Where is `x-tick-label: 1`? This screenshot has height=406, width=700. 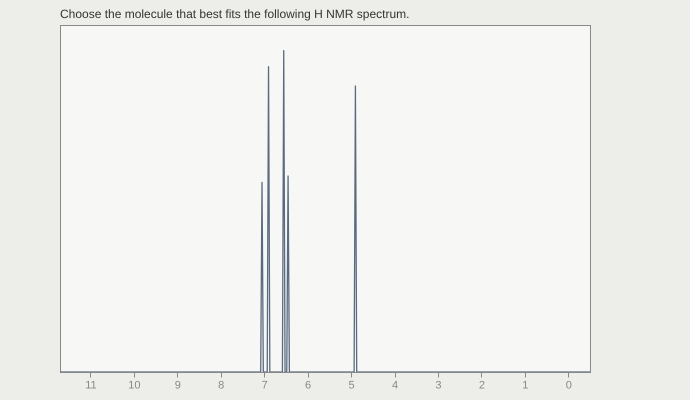 x-tick-label: 1 is located at coordinates (525, 386).